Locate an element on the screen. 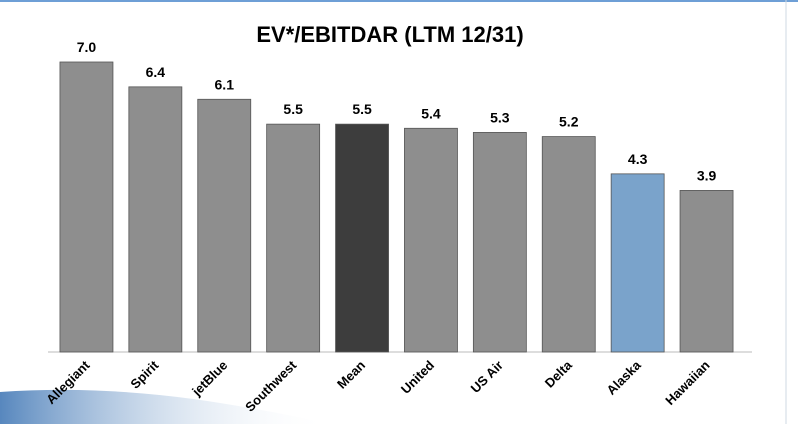 This screenshot has width=798, height=424. chart-title: EV*/EBITDAR (LTM 12/31) is located at coordinates (389, 34).